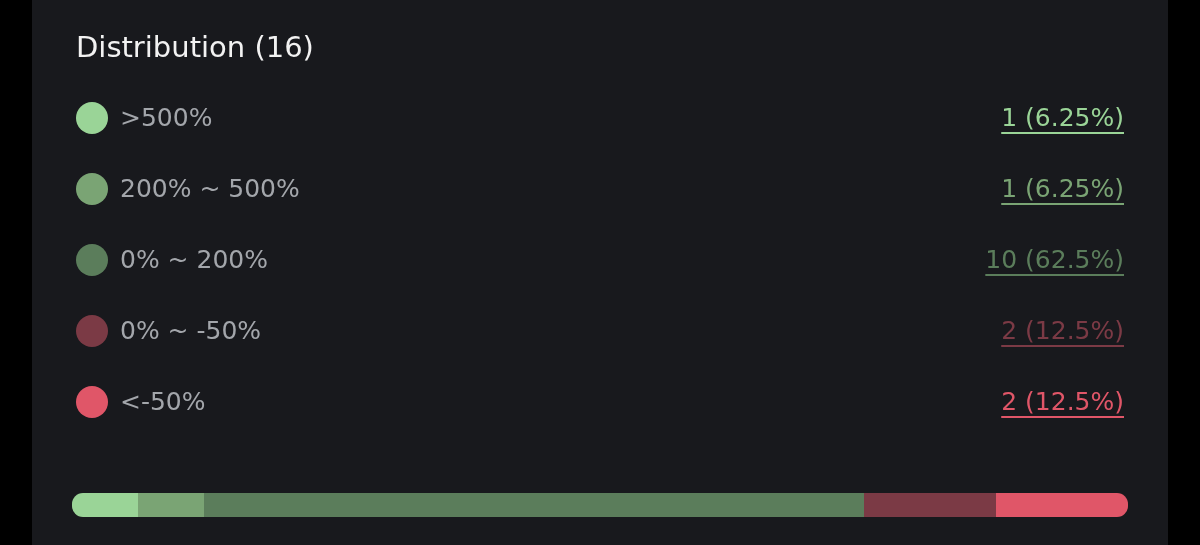  What do you see at coordinates (166, 118) in the screenshot?
I see `legend-label: >500%` at bounding box center [166, 118].